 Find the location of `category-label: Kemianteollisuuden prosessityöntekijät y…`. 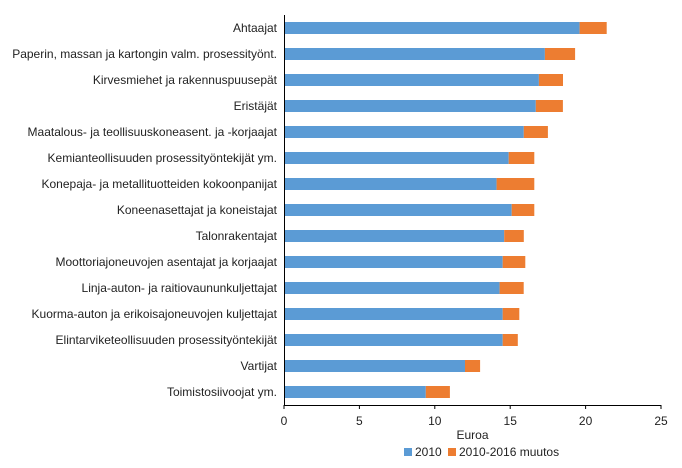

category-label: Kemianteollisuuden prosessityöntekijät y… is located at coordinates (162, 158).